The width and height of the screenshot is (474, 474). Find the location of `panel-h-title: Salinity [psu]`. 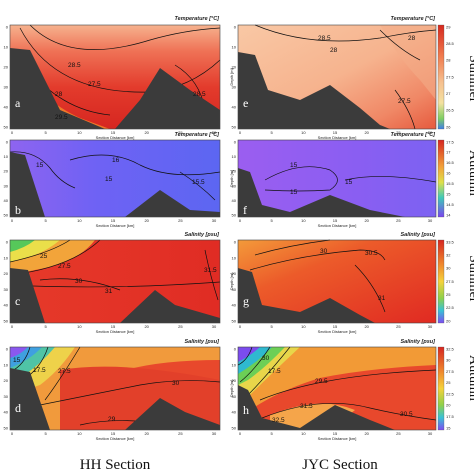

panel-h-title: Salinity [psu] is located at coordinates (417, 342).